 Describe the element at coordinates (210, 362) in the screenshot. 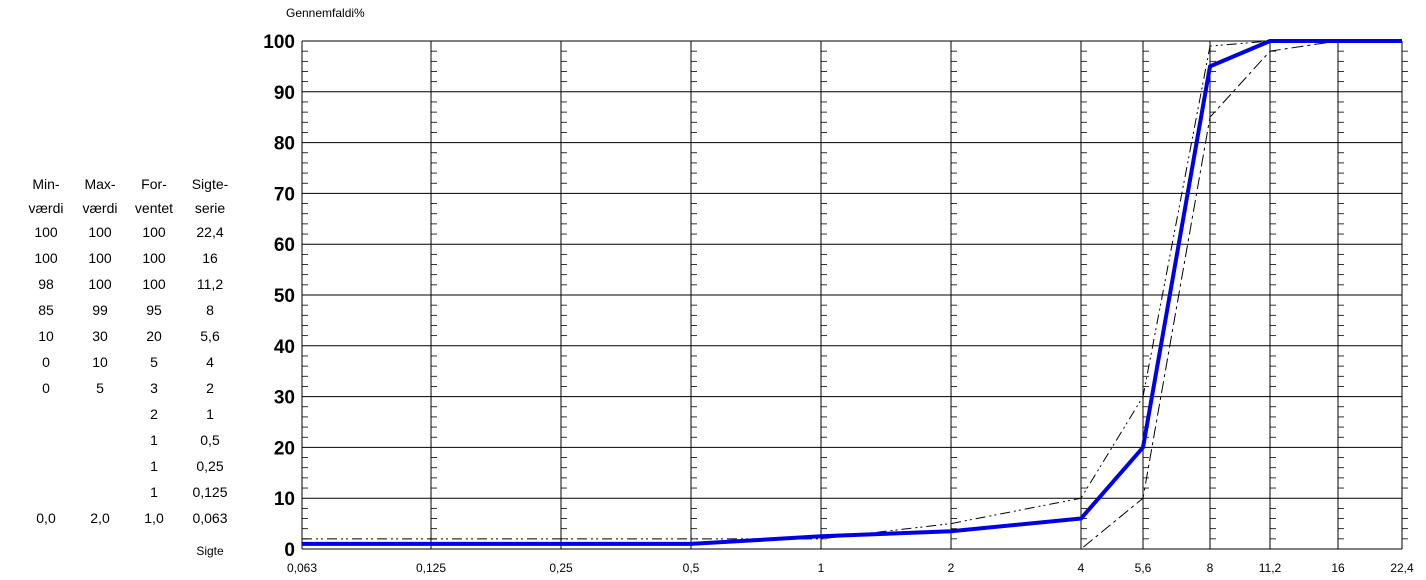

I see `table-cell: 4` at that location.